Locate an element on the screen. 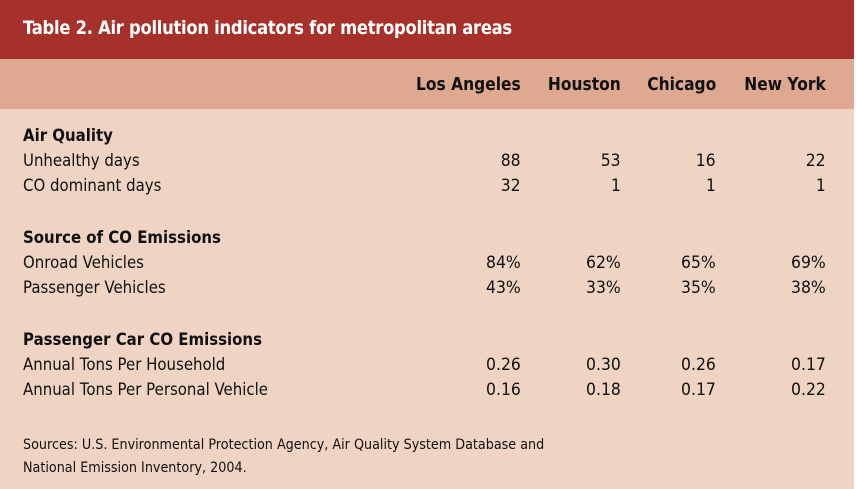  table-cell: 32 is located at coordinates (511, 186).